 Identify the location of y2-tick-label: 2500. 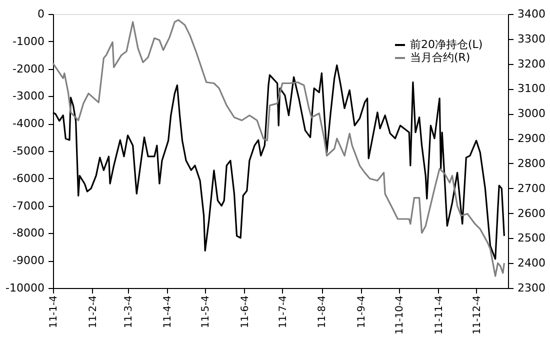
(532, 238).